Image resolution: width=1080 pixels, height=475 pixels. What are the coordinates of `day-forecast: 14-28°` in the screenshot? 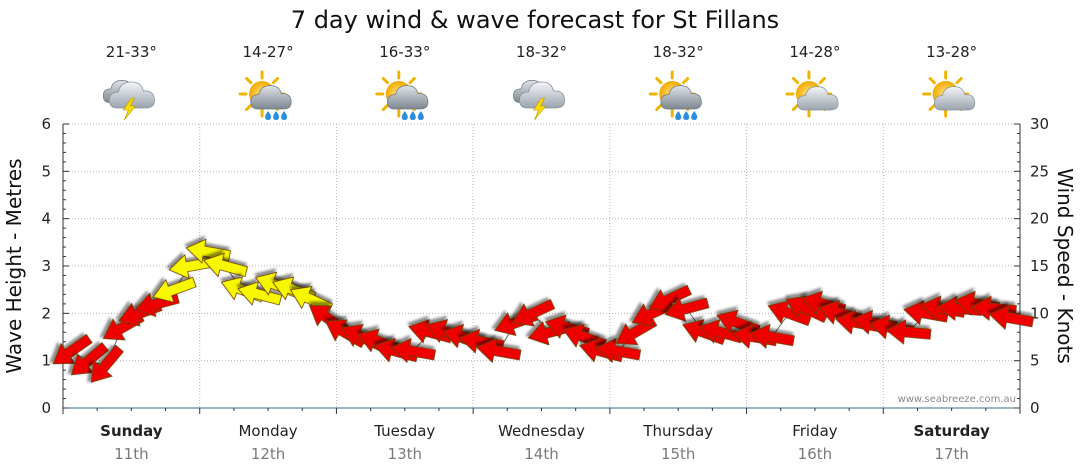 It's located at (812, 80).